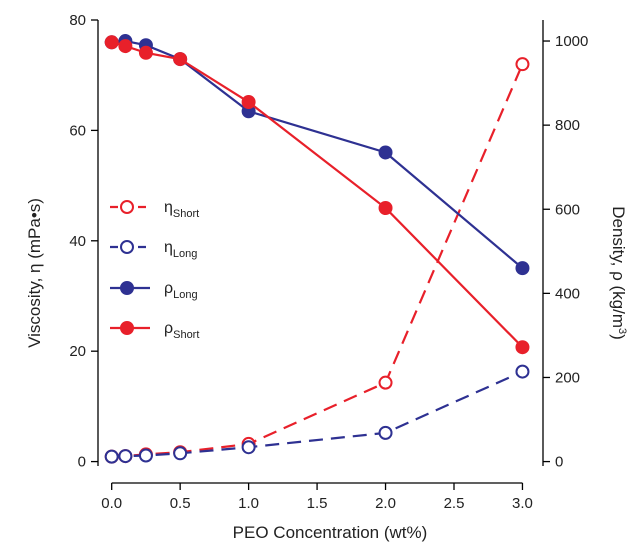 Image resolution: width=630 pixels, height=544 pixels. What do you see at coordinates (186, 214) in the screenshot?
I see `legend-subscript-eta-short: Short` at bounding box center [186, 214].